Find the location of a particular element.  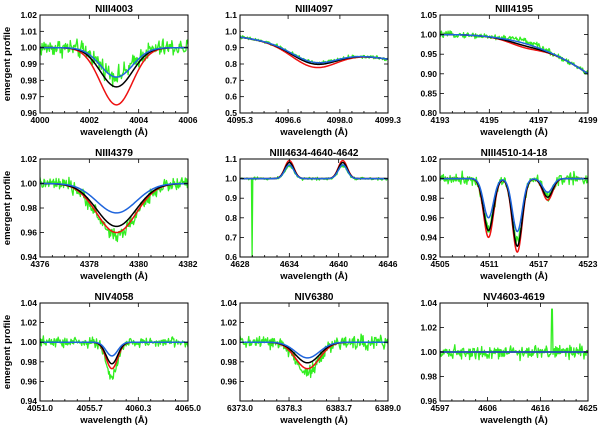

x-tick-label: 4004 is located at coordinates (138, 120).